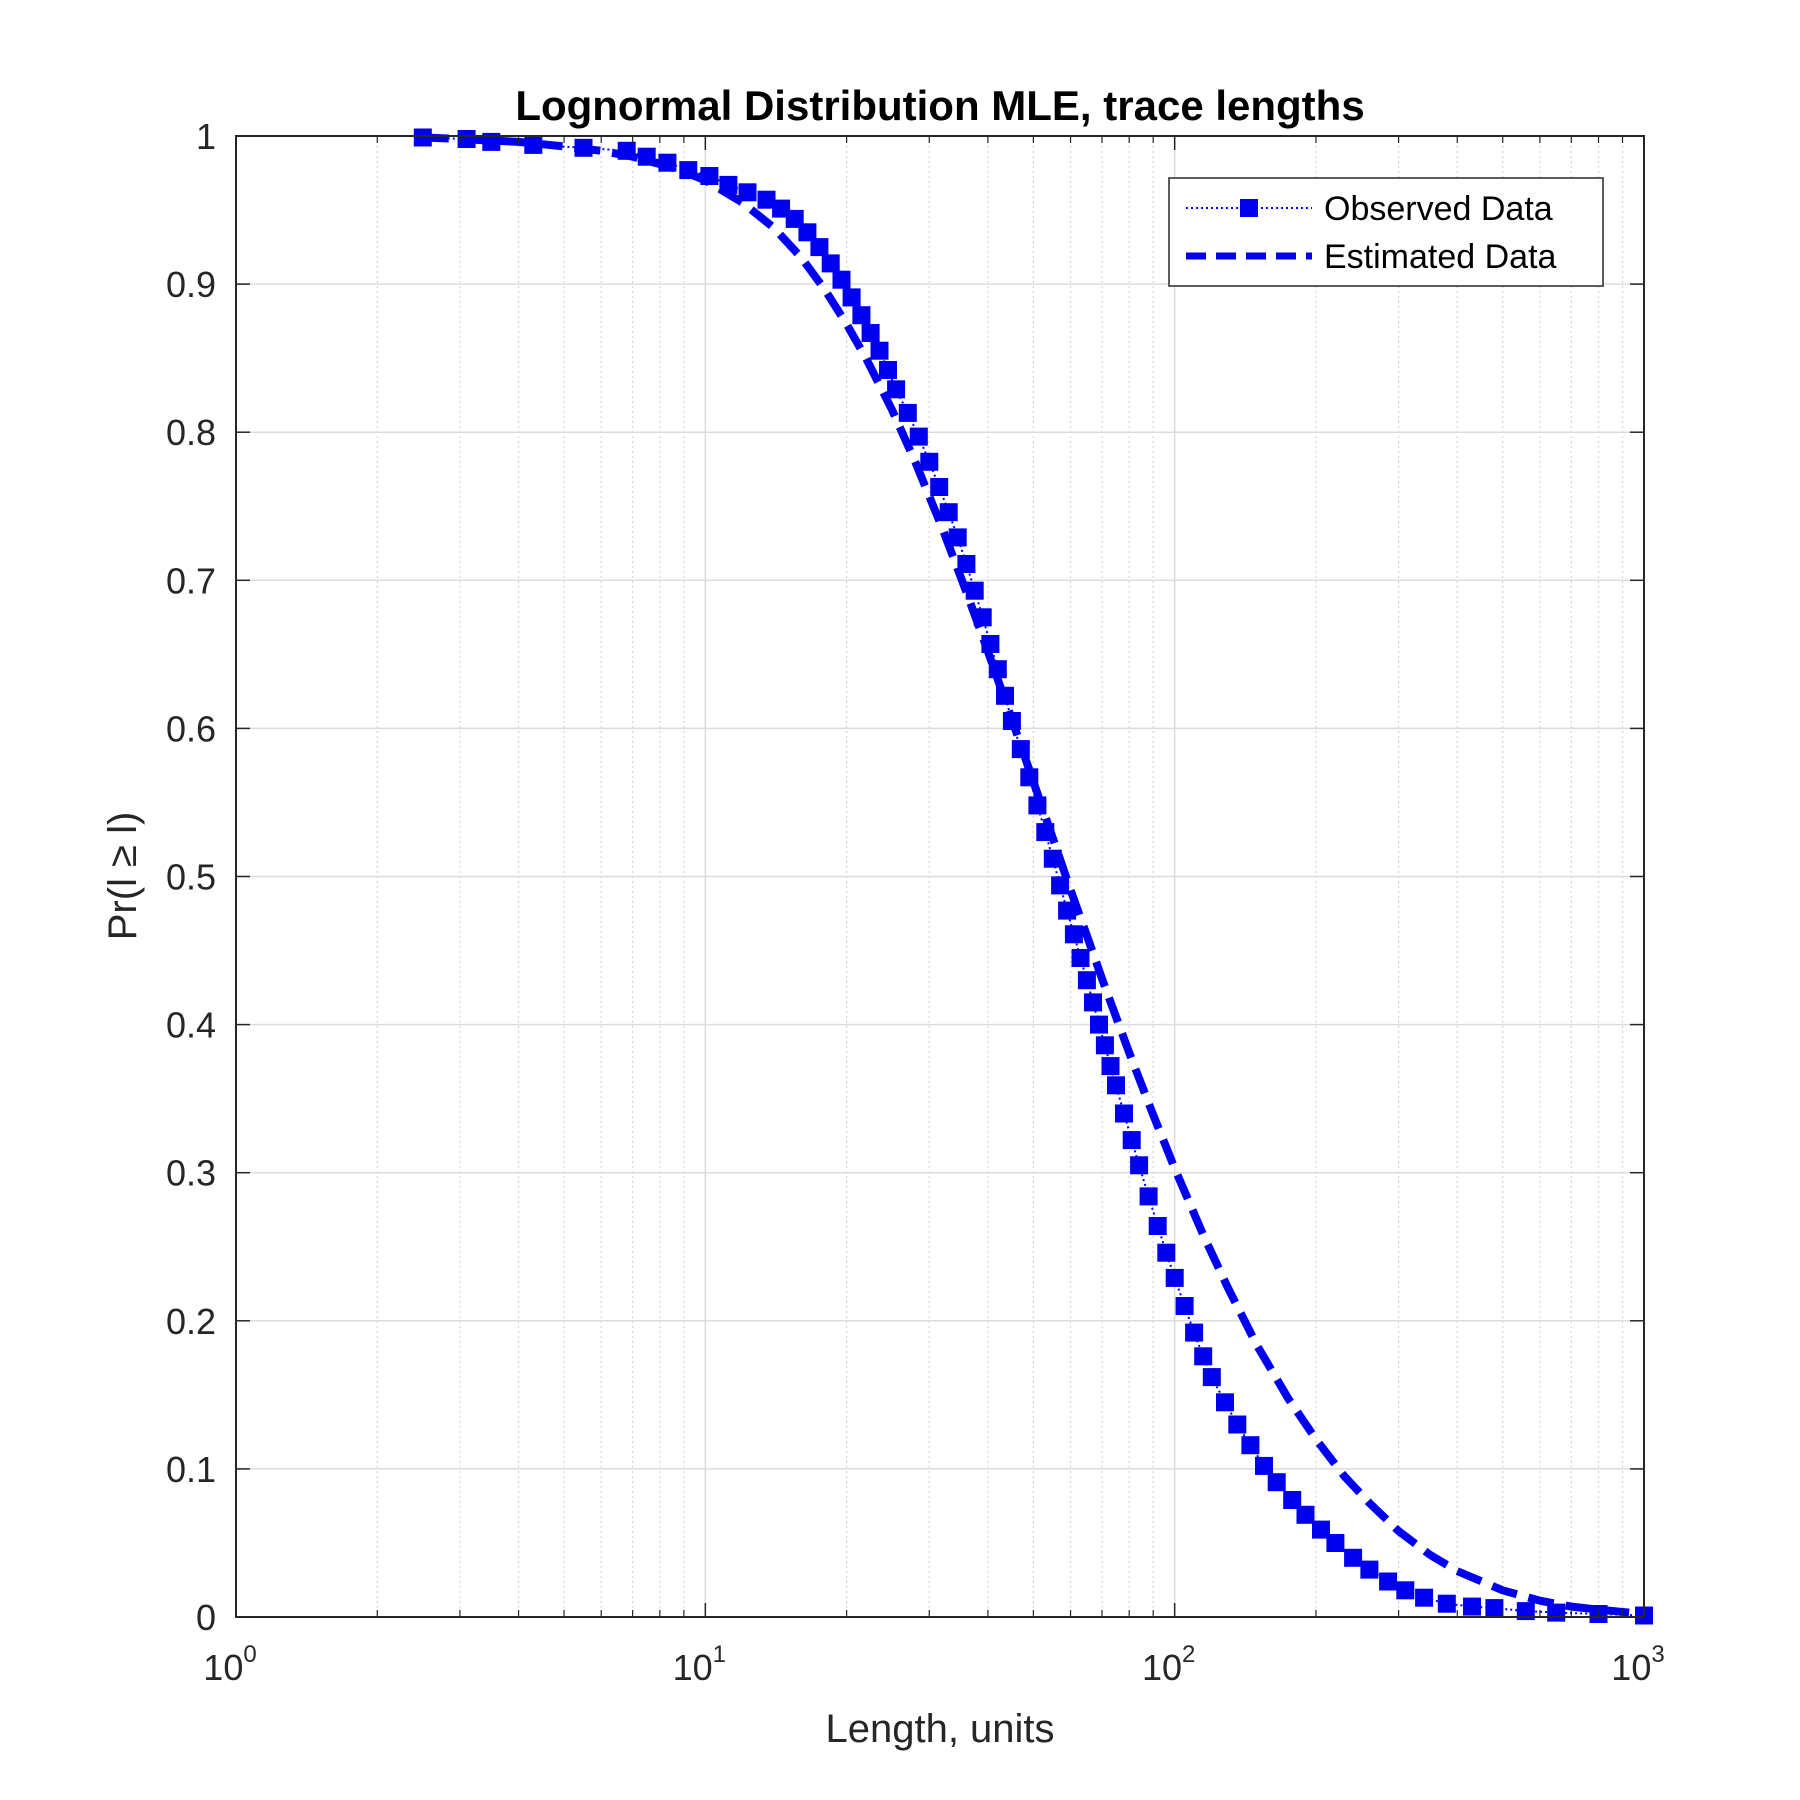 Image resolution: width=1800 pixels, height=1800 pixels. Describe the element at coordinates (191, 1469) in the screenshot. I see `y-tick-label: 0.1` at that location.